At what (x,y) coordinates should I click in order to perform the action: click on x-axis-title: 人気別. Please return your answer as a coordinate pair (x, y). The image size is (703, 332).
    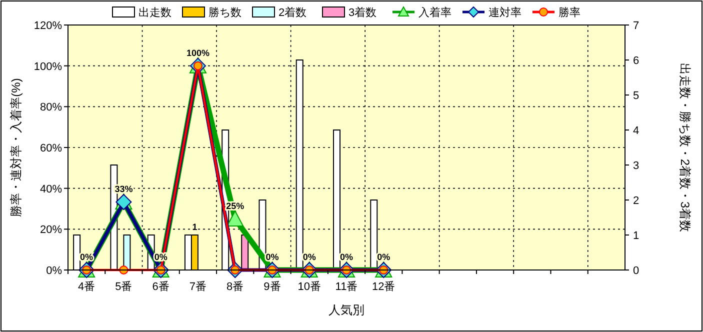
    Looking at the image, I should click on (346, 310).